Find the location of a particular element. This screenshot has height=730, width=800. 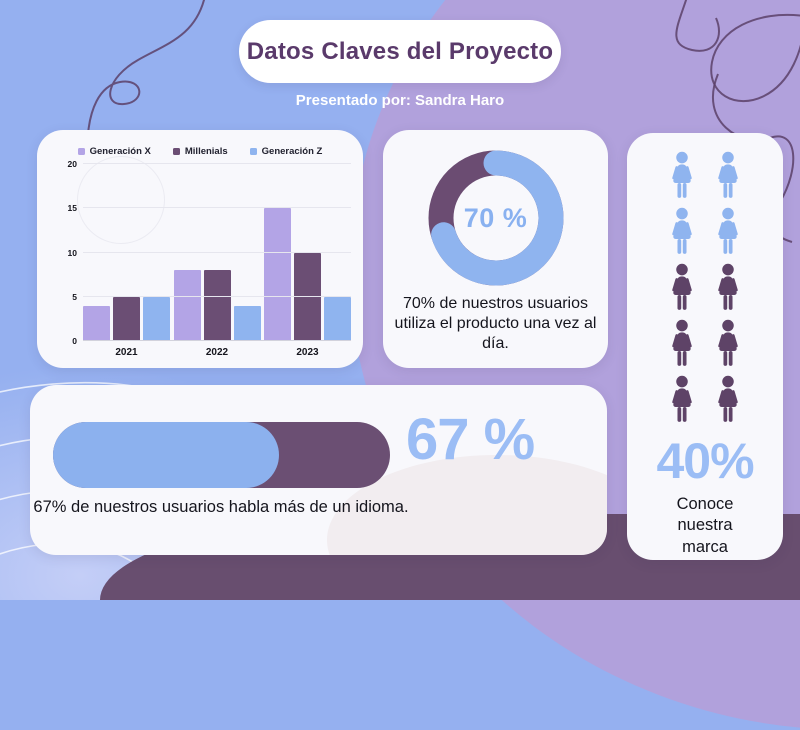

x-tick-label: 2023 is located at coordinates (307, 352).